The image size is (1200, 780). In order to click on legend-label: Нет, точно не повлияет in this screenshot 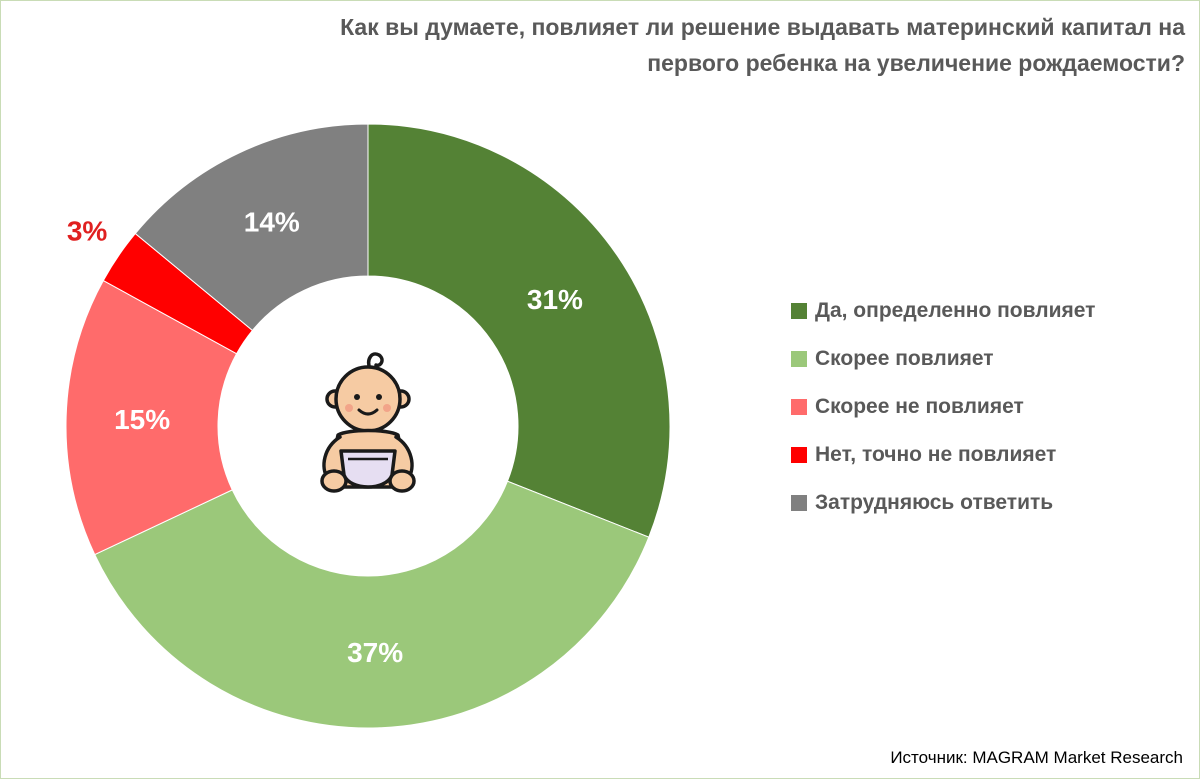, I will do `click(936, 454)`.